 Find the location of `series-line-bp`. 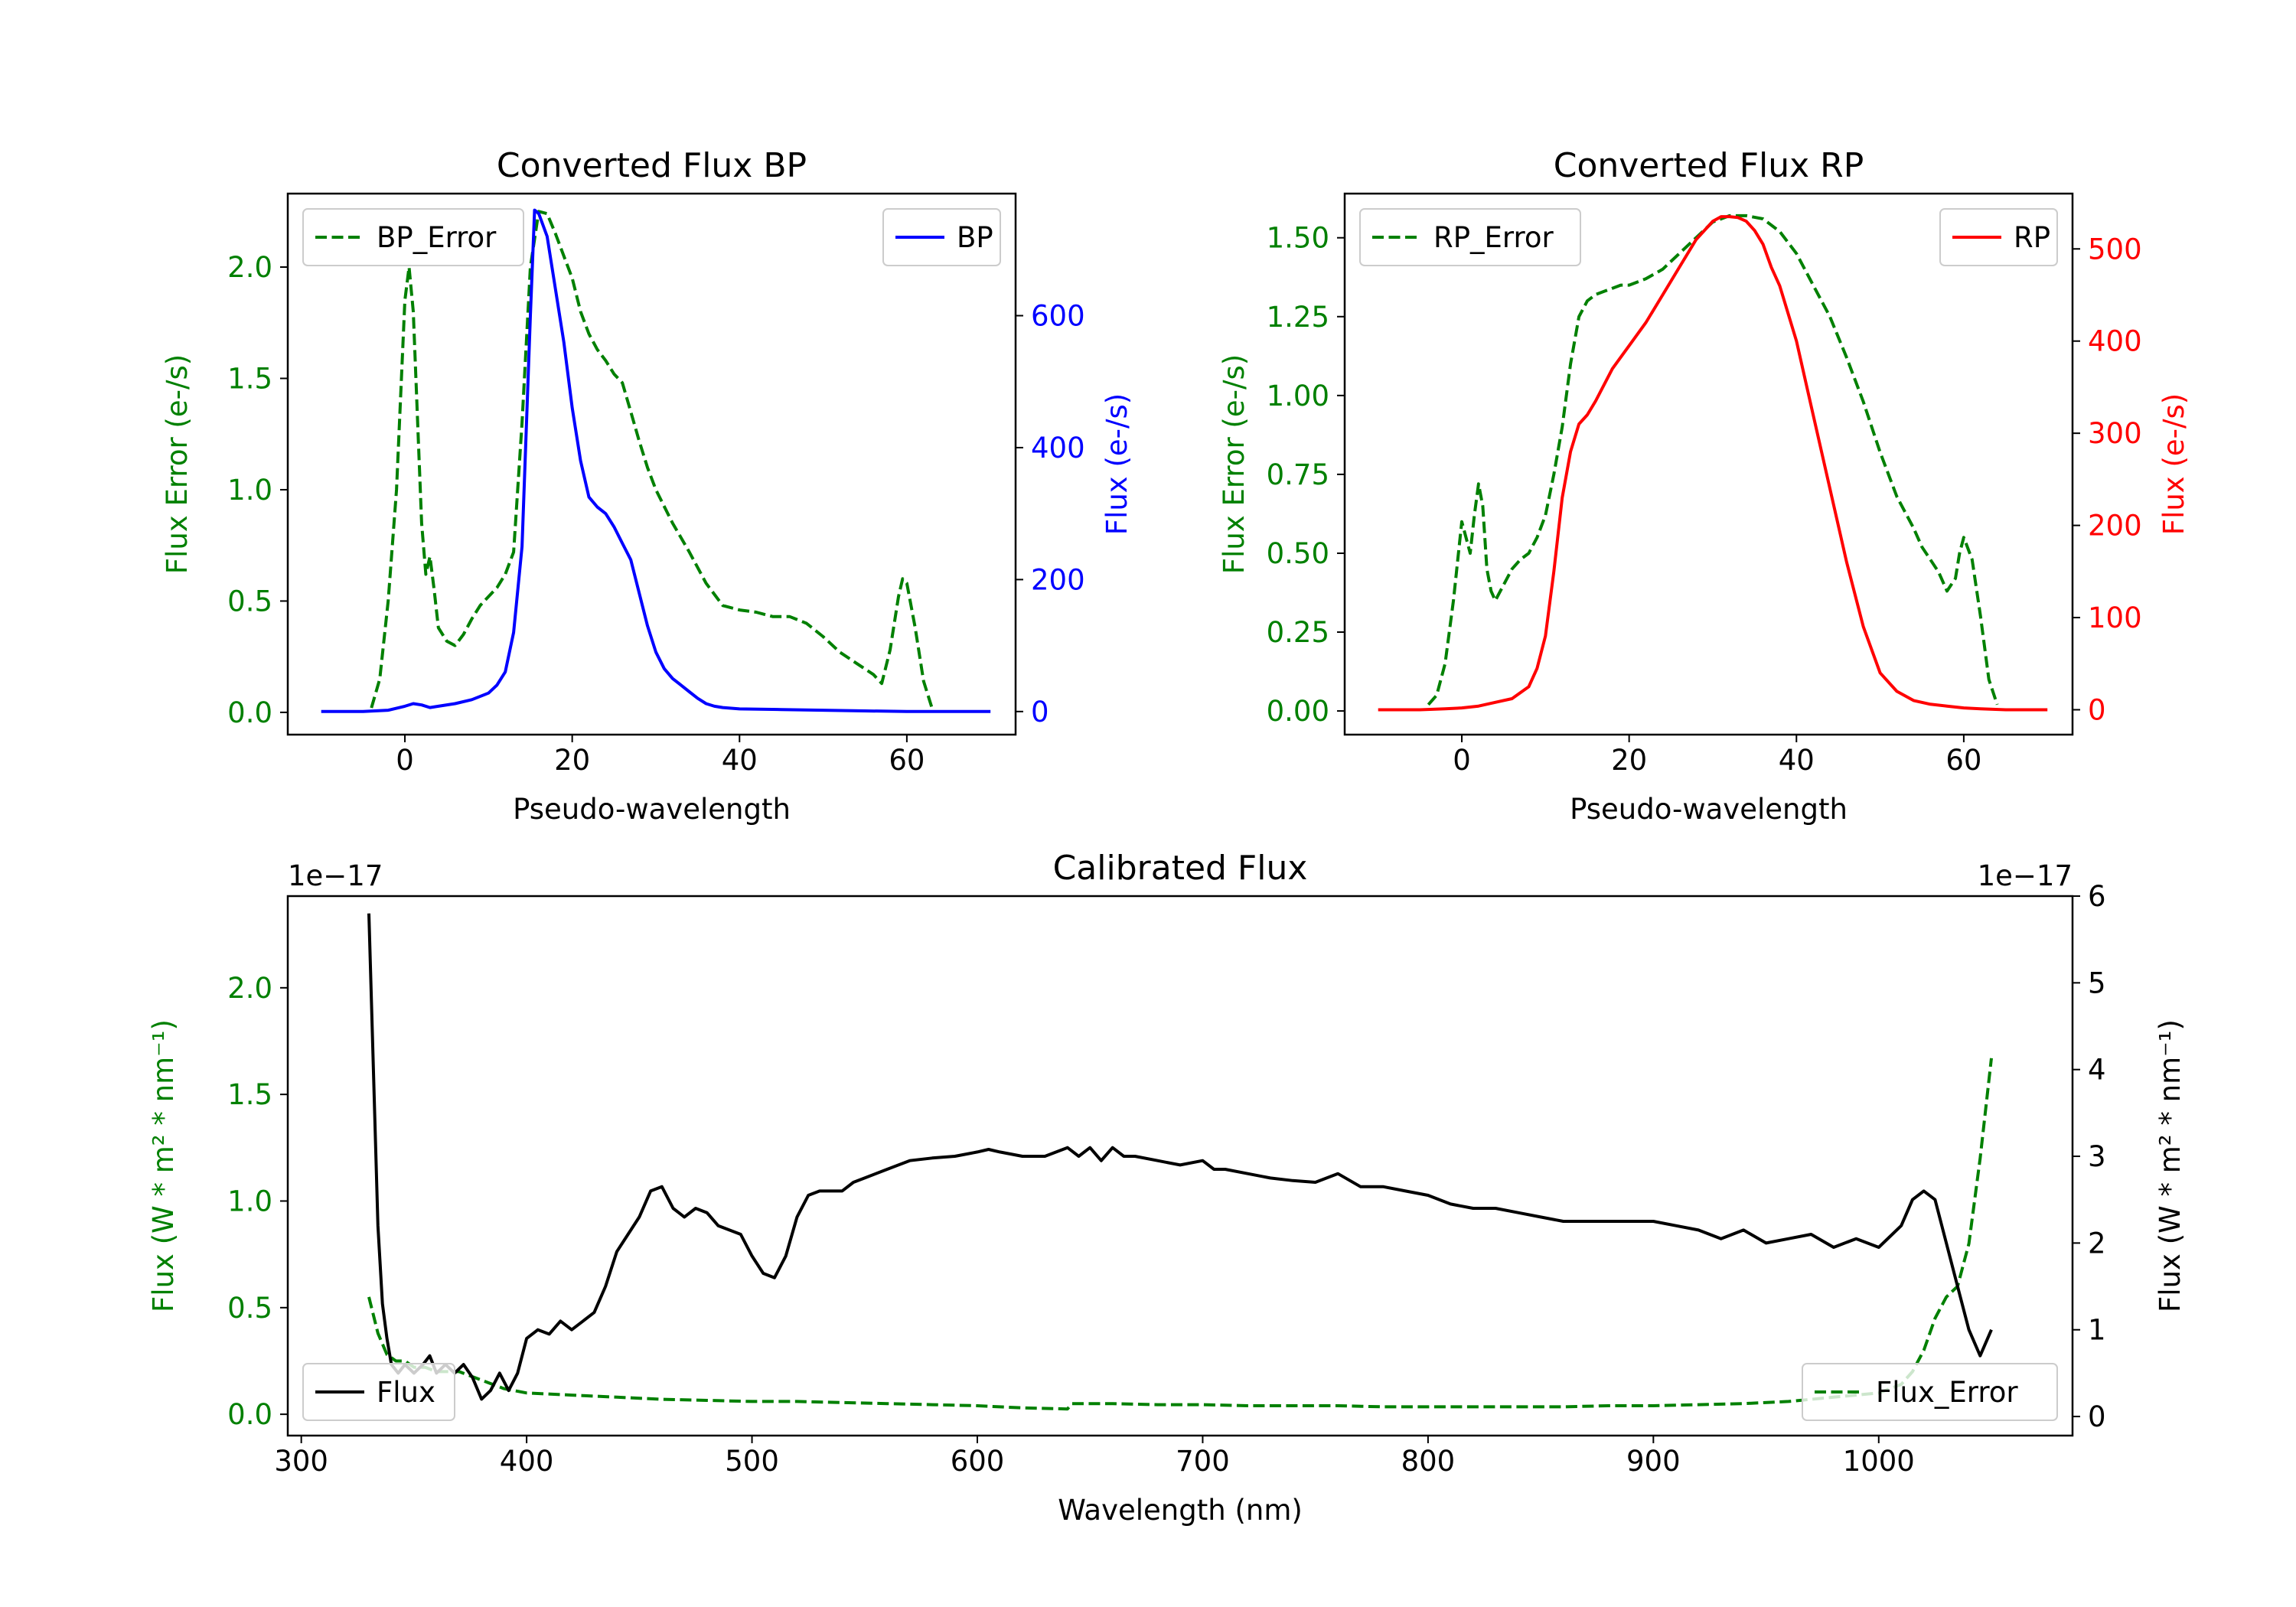

series-line-bp is located at coordinates (656, 460).